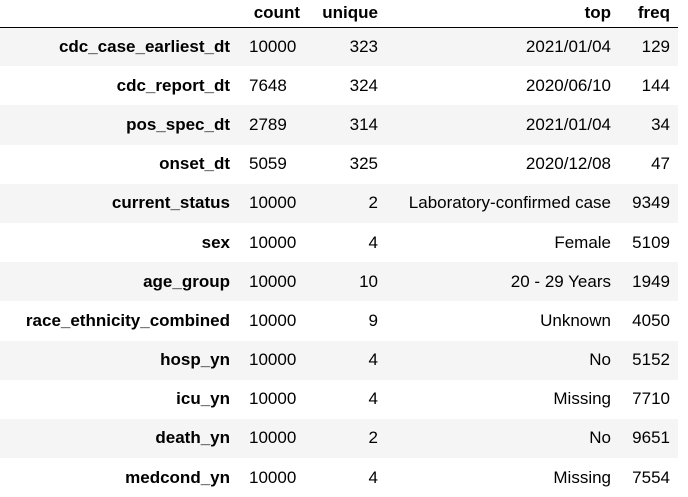 The width and height of the screenshot is (688, 497). Describe the element at coordinates (660, 124) in the screenshot. I see `freq-cell: 34` at that location.